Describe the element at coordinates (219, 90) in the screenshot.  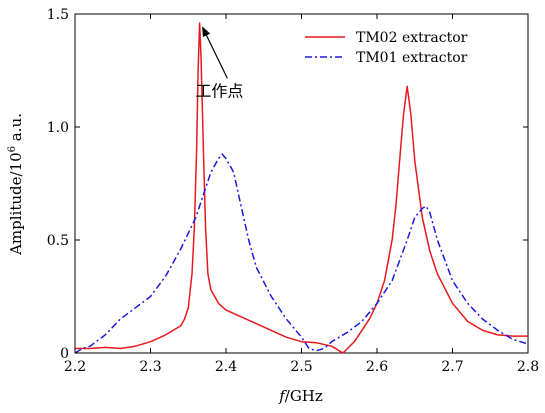
I see `annotation-text: 工作点` at that location.